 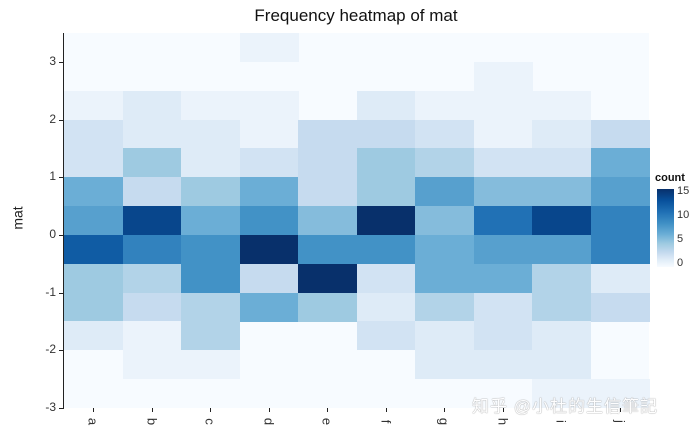 What do you see at coordinates (503, 421) in the screenshot?
I see `x-tick-label: h` at bounding box center [503, 421].